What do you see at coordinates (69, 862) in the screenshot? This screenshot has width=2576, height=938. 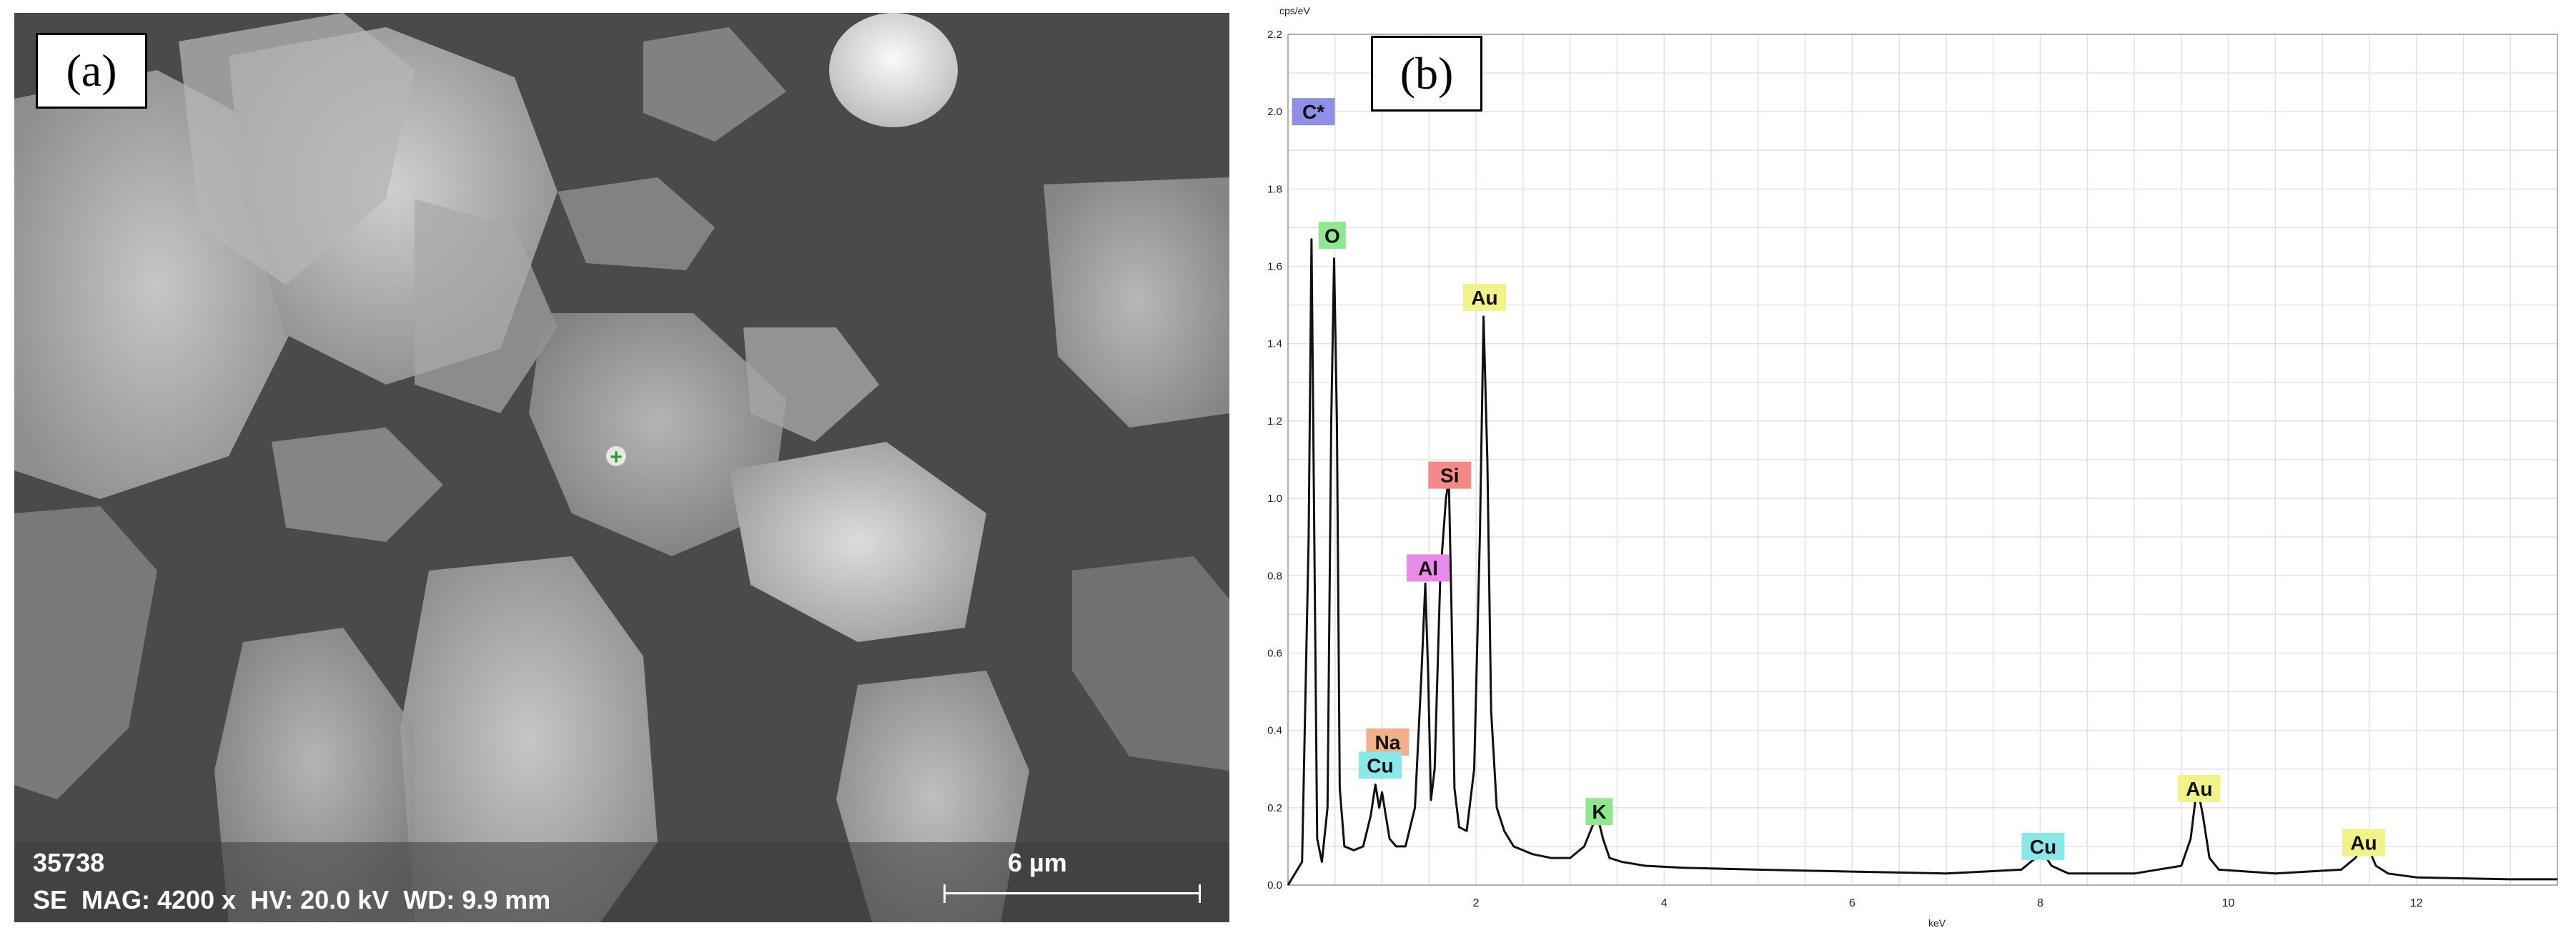 I see `sem-image-id: 35738` at bounding box center [69, 862].